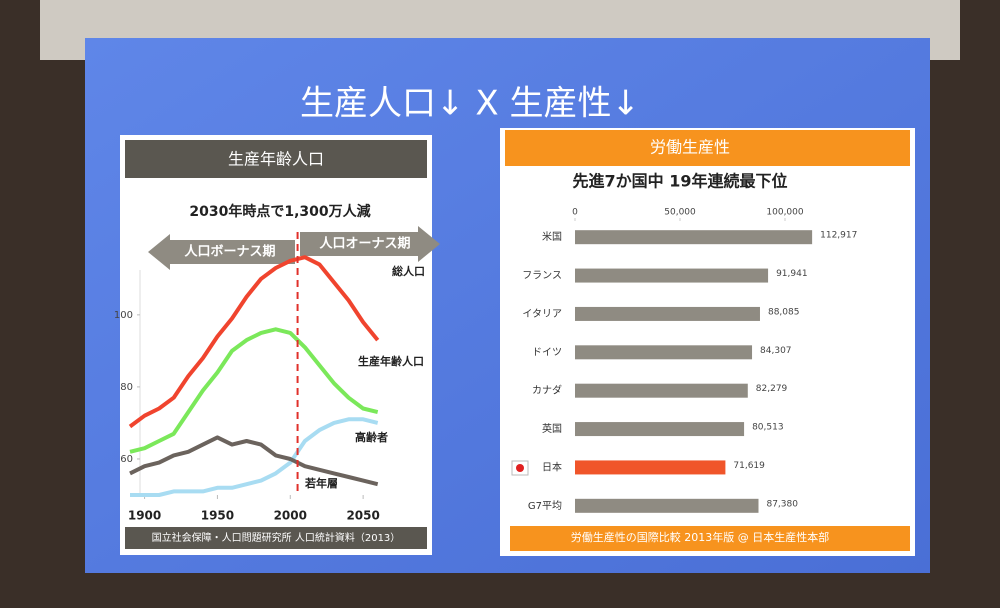  I want to click on category-label: 米国, so click(552, 236).